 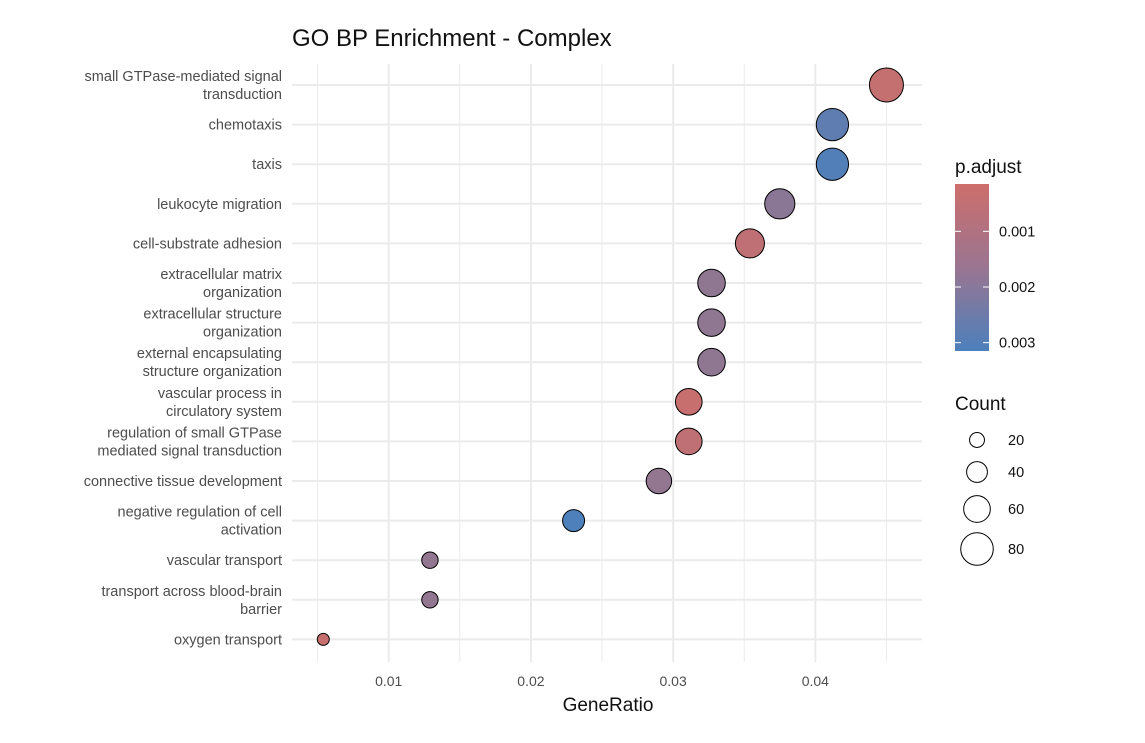 I want to click on y-term-label-line: vascular transport, so click(x=224, y=561).